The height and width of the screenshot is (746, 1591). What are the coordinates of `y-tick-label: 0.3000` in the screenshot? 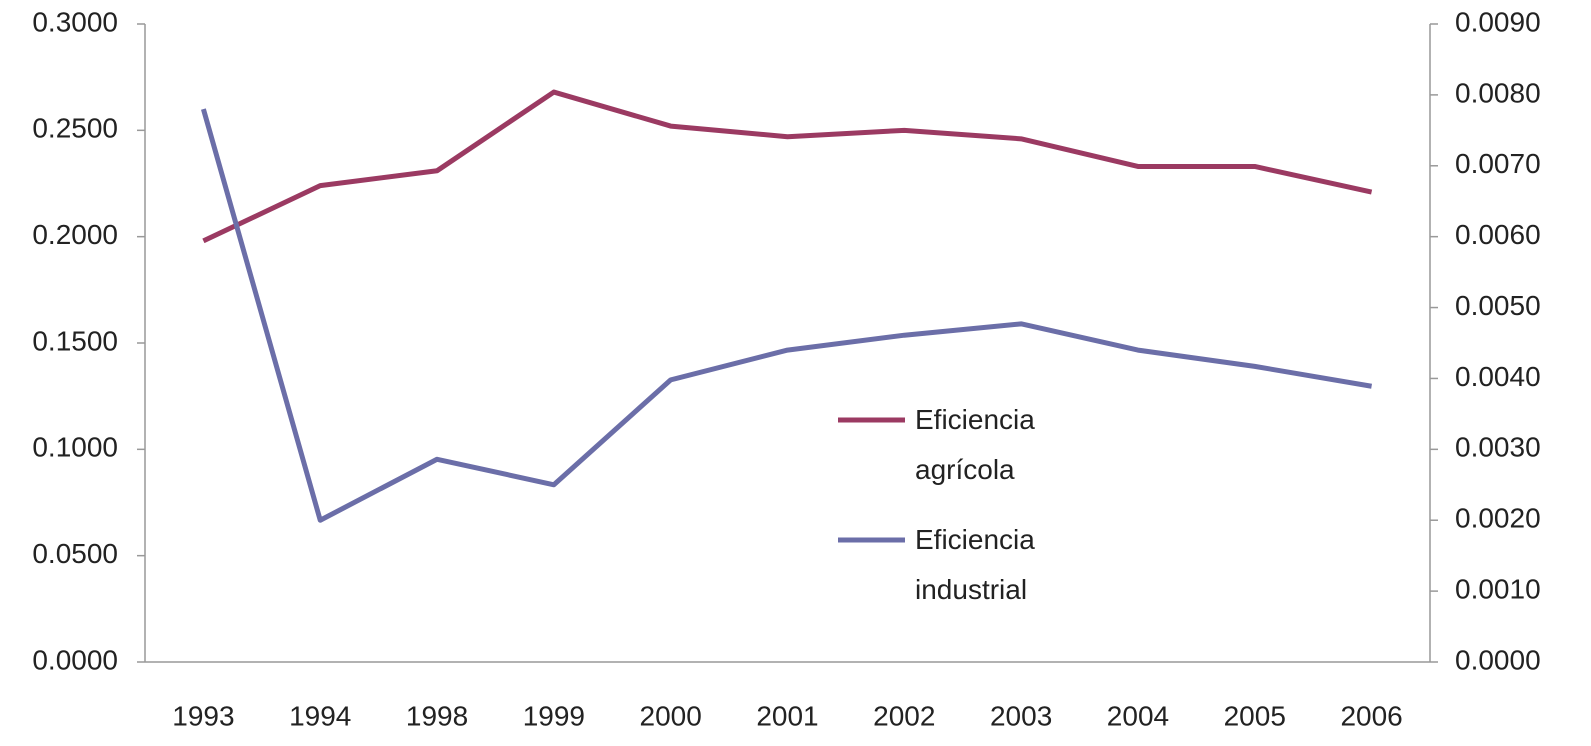 It's located at (75, 21).